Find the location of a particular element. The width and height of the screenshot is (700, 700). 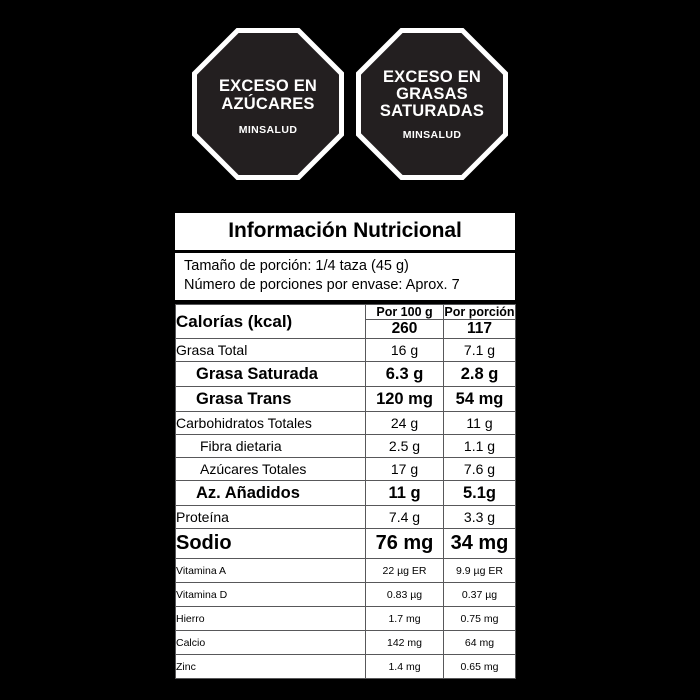

micronutrient-per-100g: 1.4 mg is located at coordinates (404, 667).